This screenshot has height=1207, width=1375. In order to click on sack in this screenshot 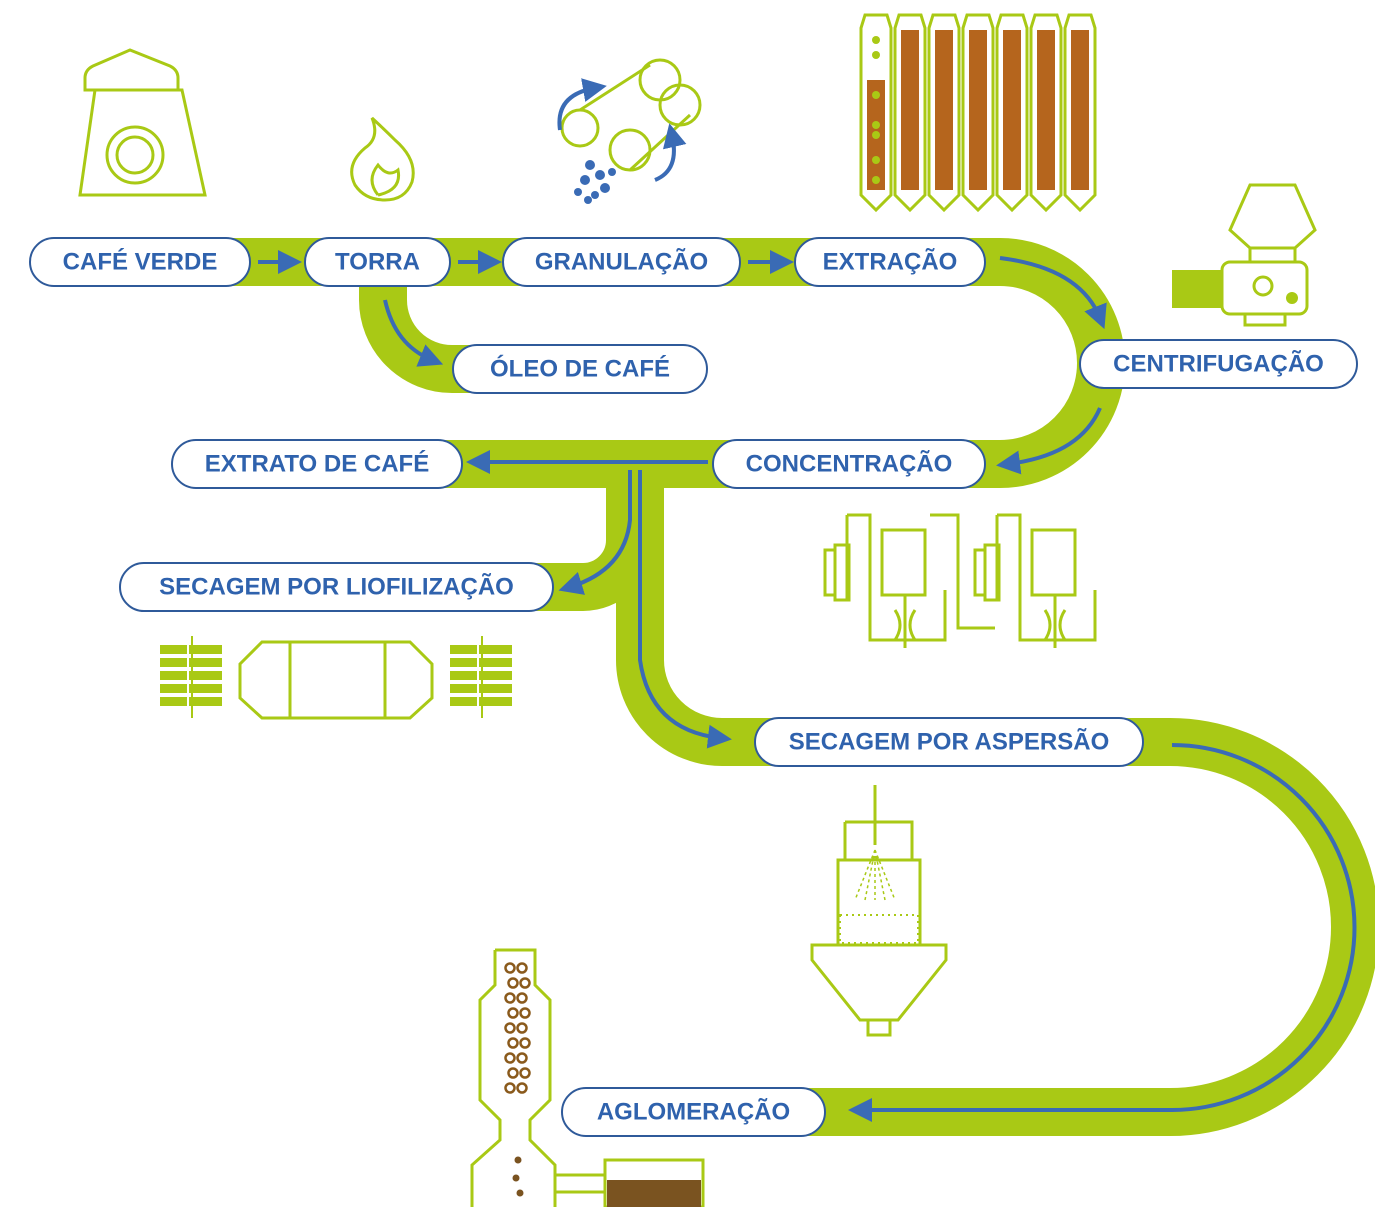, I will do `click(142, 122)`.